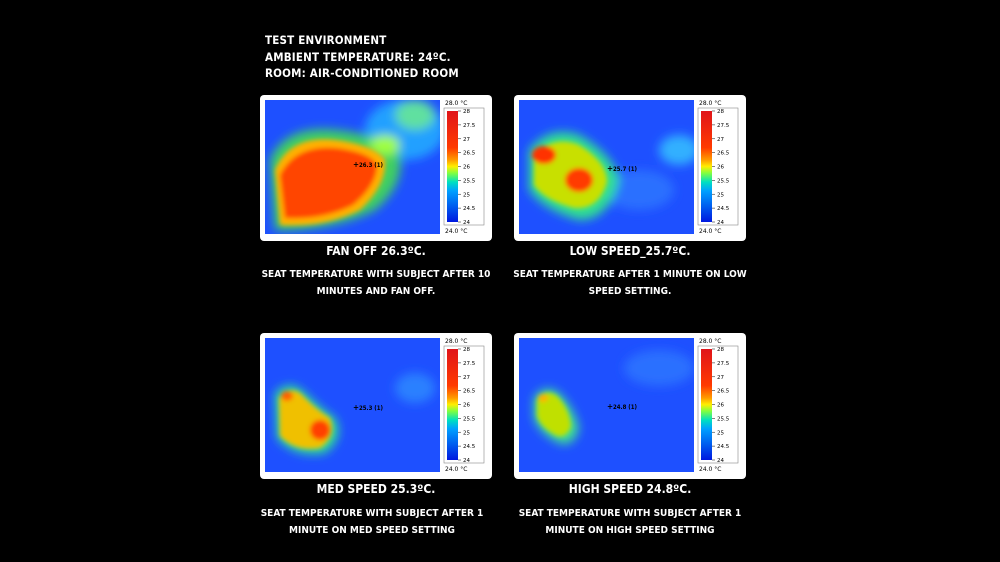  Describe the element at coordinates (630, 251) in the screenshot. I see `panel-title-low-speed: LOW SPEED_25.7ºC.` at that location.